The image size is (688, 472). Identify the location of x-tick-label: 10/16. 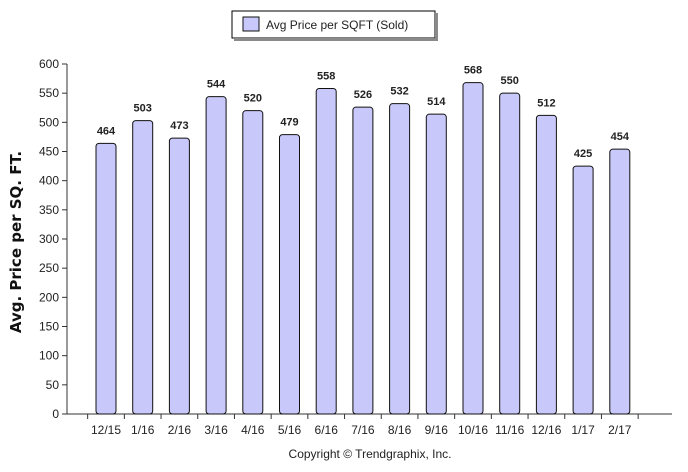
(473, 430).